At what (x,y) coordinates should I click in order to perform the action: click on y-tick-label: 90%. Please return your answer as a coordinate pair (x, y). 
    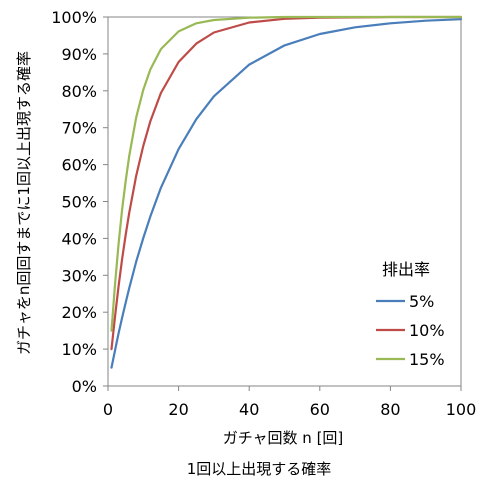
    Looking at the image, I should click on (79, 54).